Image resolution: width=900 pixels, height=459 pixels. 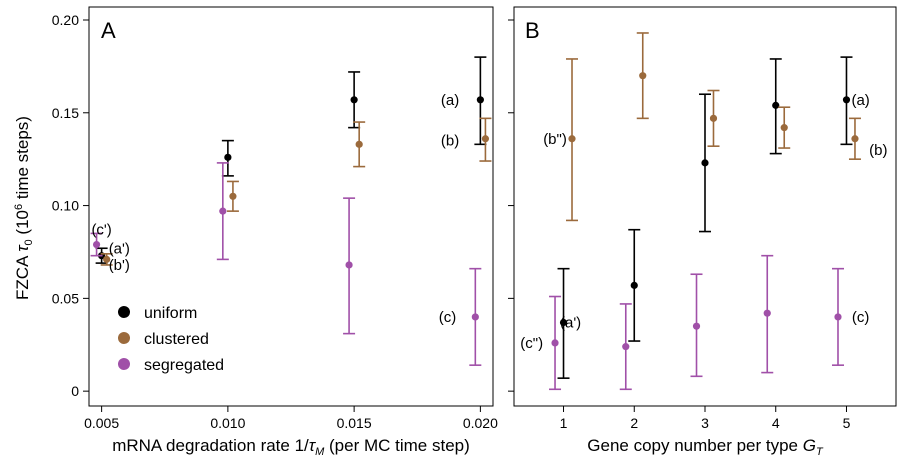 What do you see at coordinates (227, 423) in the screenshot?
I see `x-tick-label-a-2: 0.010` at bounding box center [227, 423].